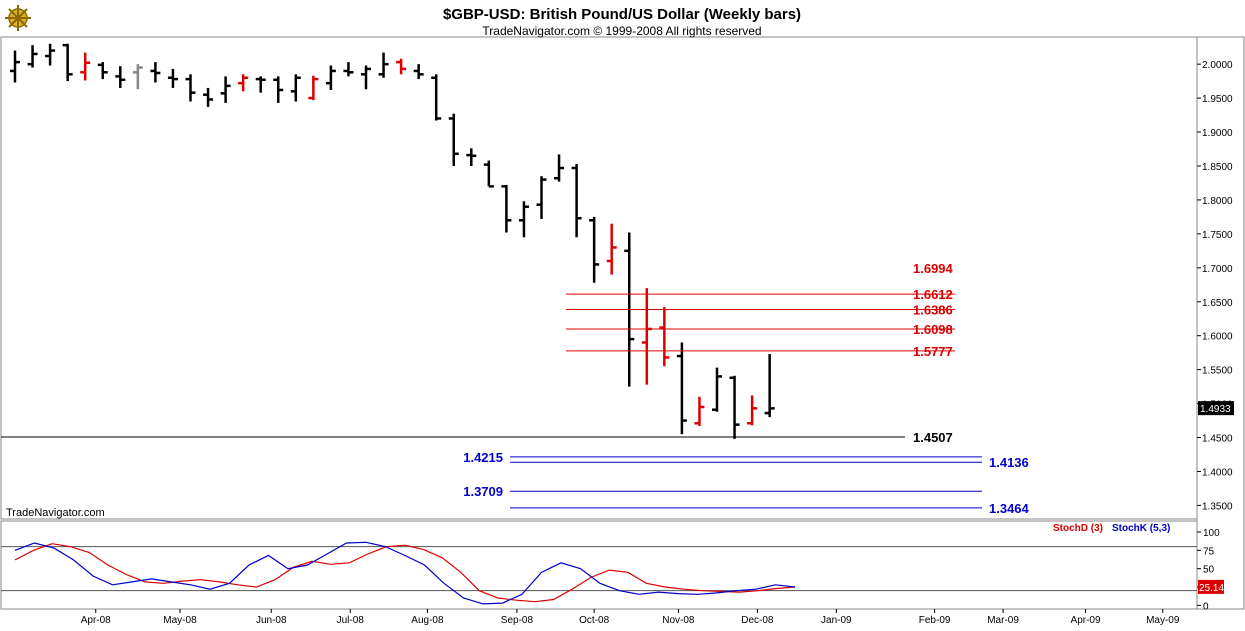 The height and width of the screenshot is (631, 1245). What do you see at coordinates (1217, 371) in the screenshot?
I see `price-tick-label: 1.5500` at bounding box center [1217, 371].